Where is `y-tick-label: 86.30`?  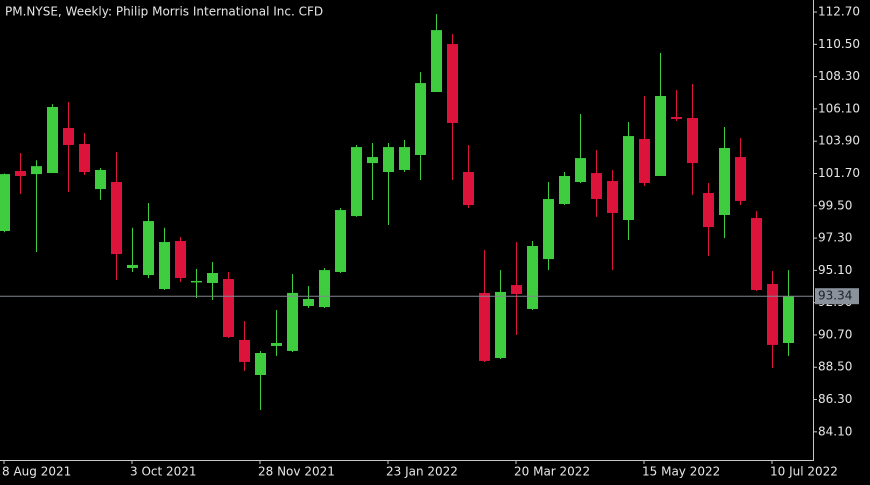
y-tick-label: 86.30 is located at coordinates (835, 399).